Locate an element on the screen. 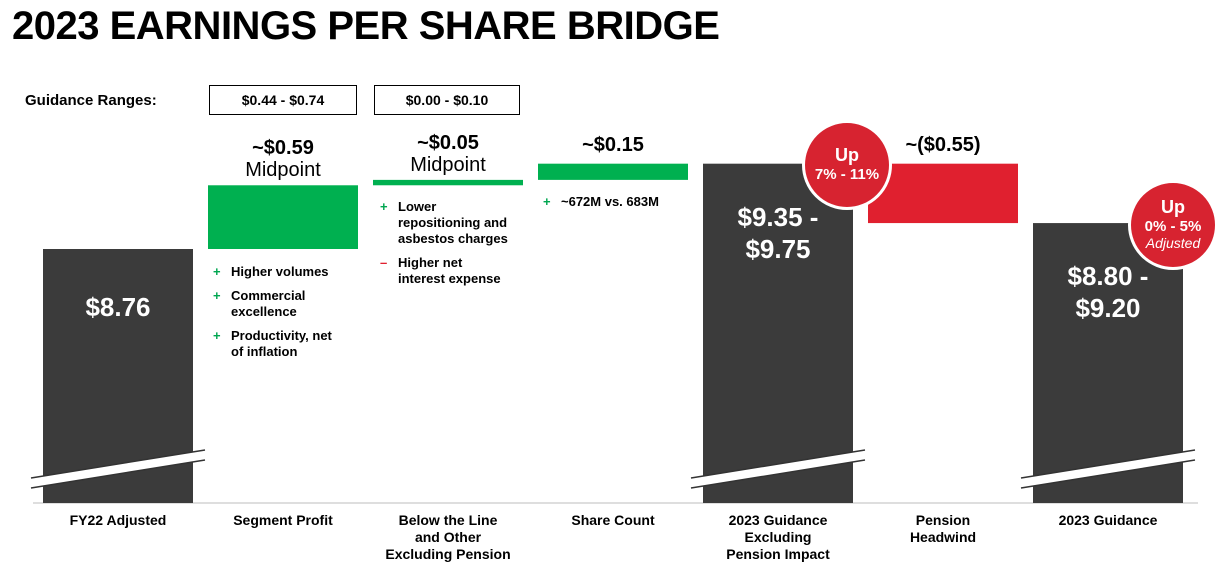  x-tick-label-0: FY22 Adjusted is located at coordinates (118, 520).